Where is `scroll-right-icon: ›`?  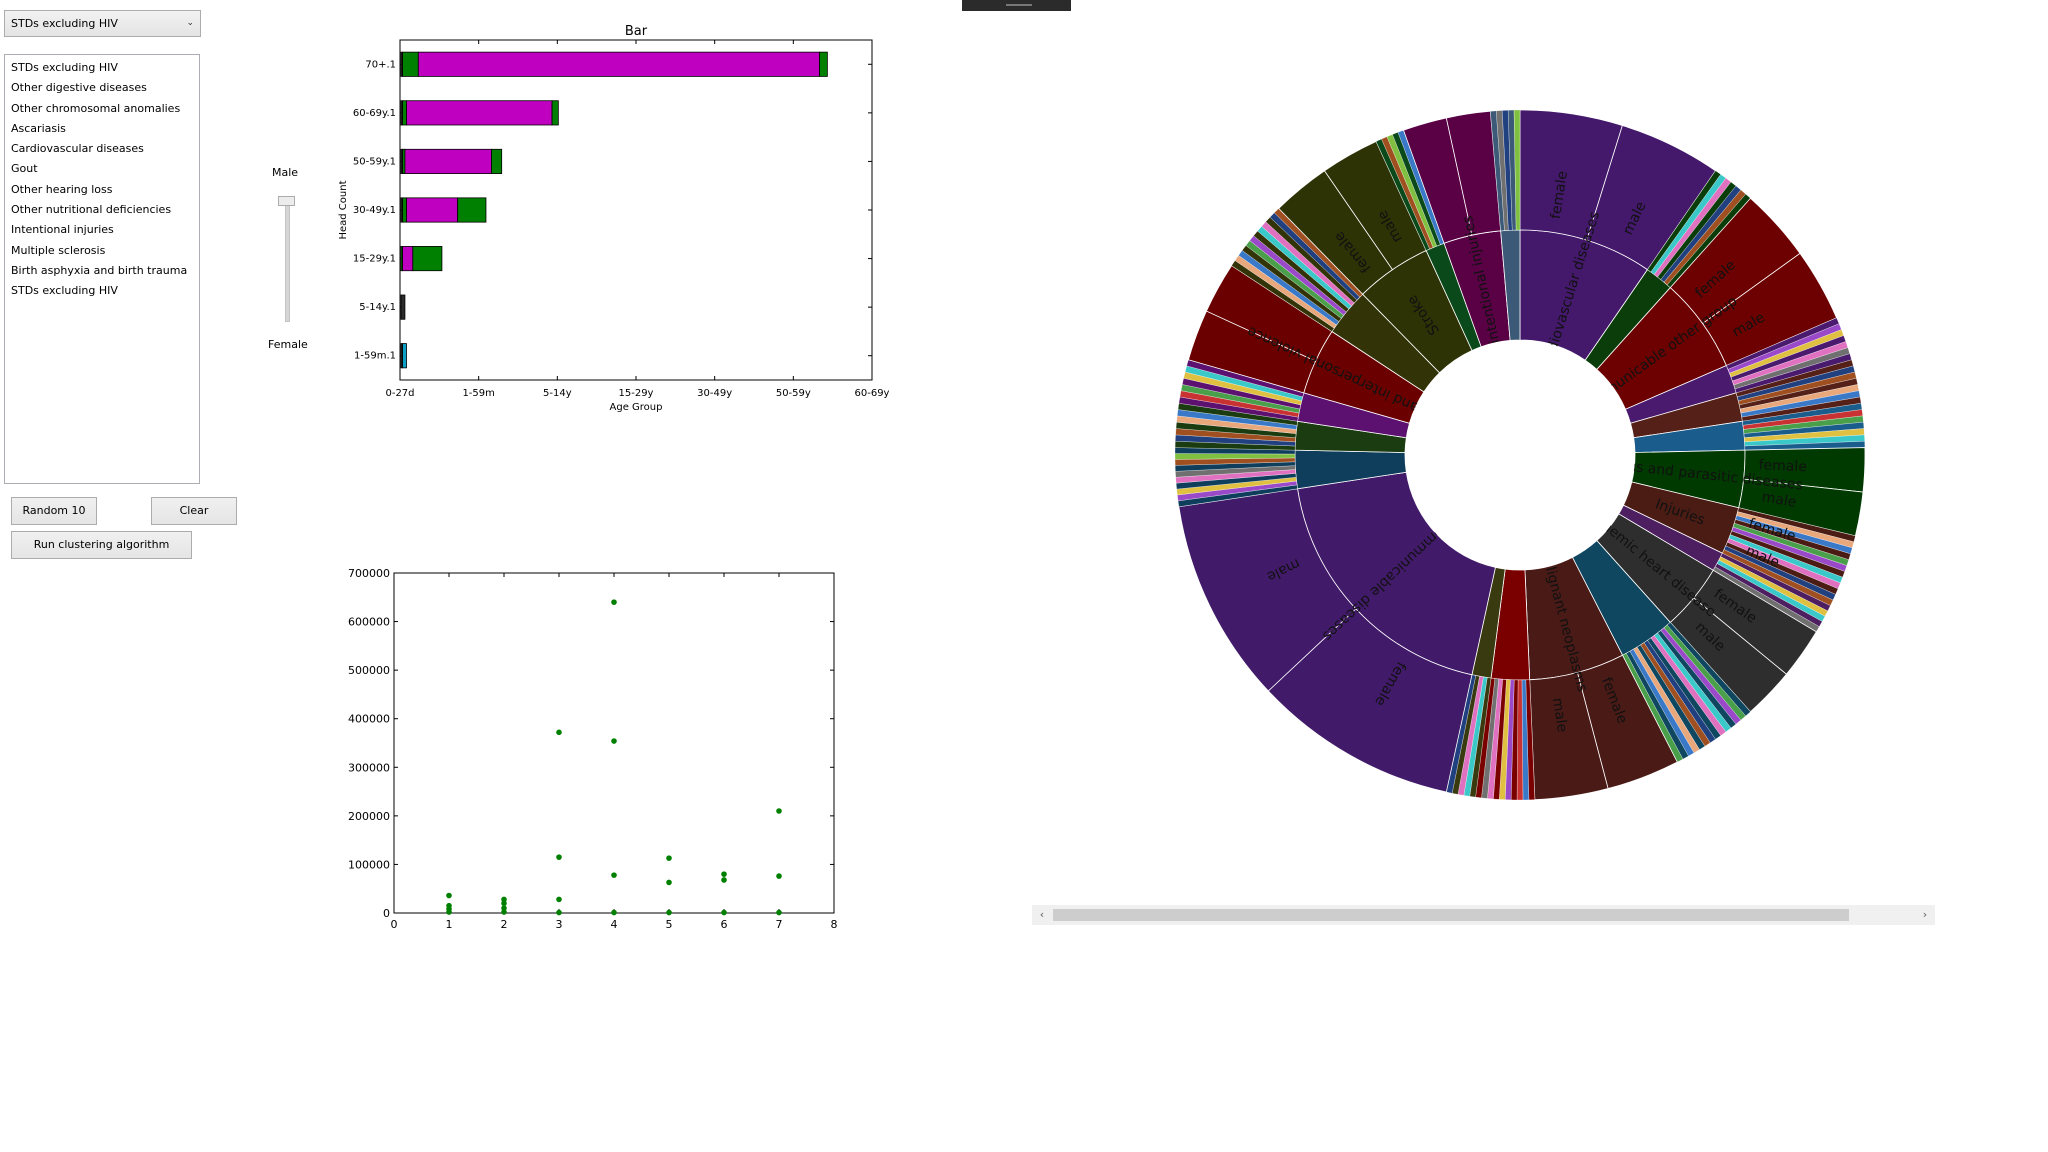 scroll-right-icon: › is located at coordinates (1925, 914).